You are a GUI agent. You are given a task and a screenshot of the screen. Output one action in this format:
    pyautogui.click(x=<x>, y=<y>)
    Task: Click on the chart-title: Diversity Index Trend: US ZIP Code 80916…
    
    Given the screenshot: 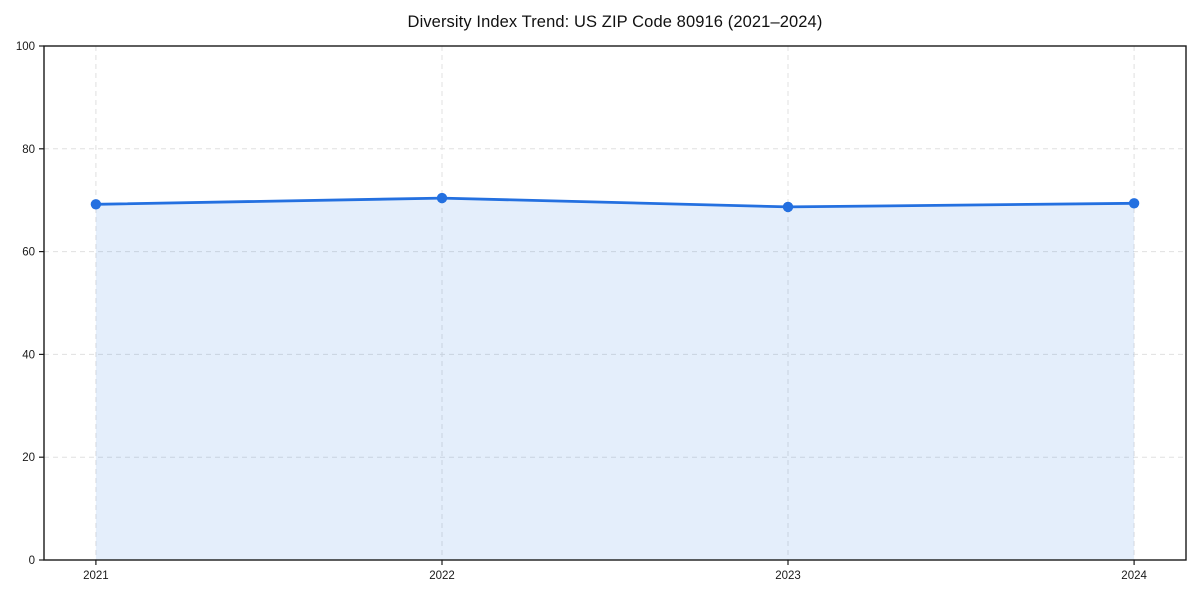 What is the action you would take?
    pyautogui.click(x=615, y=22)
    